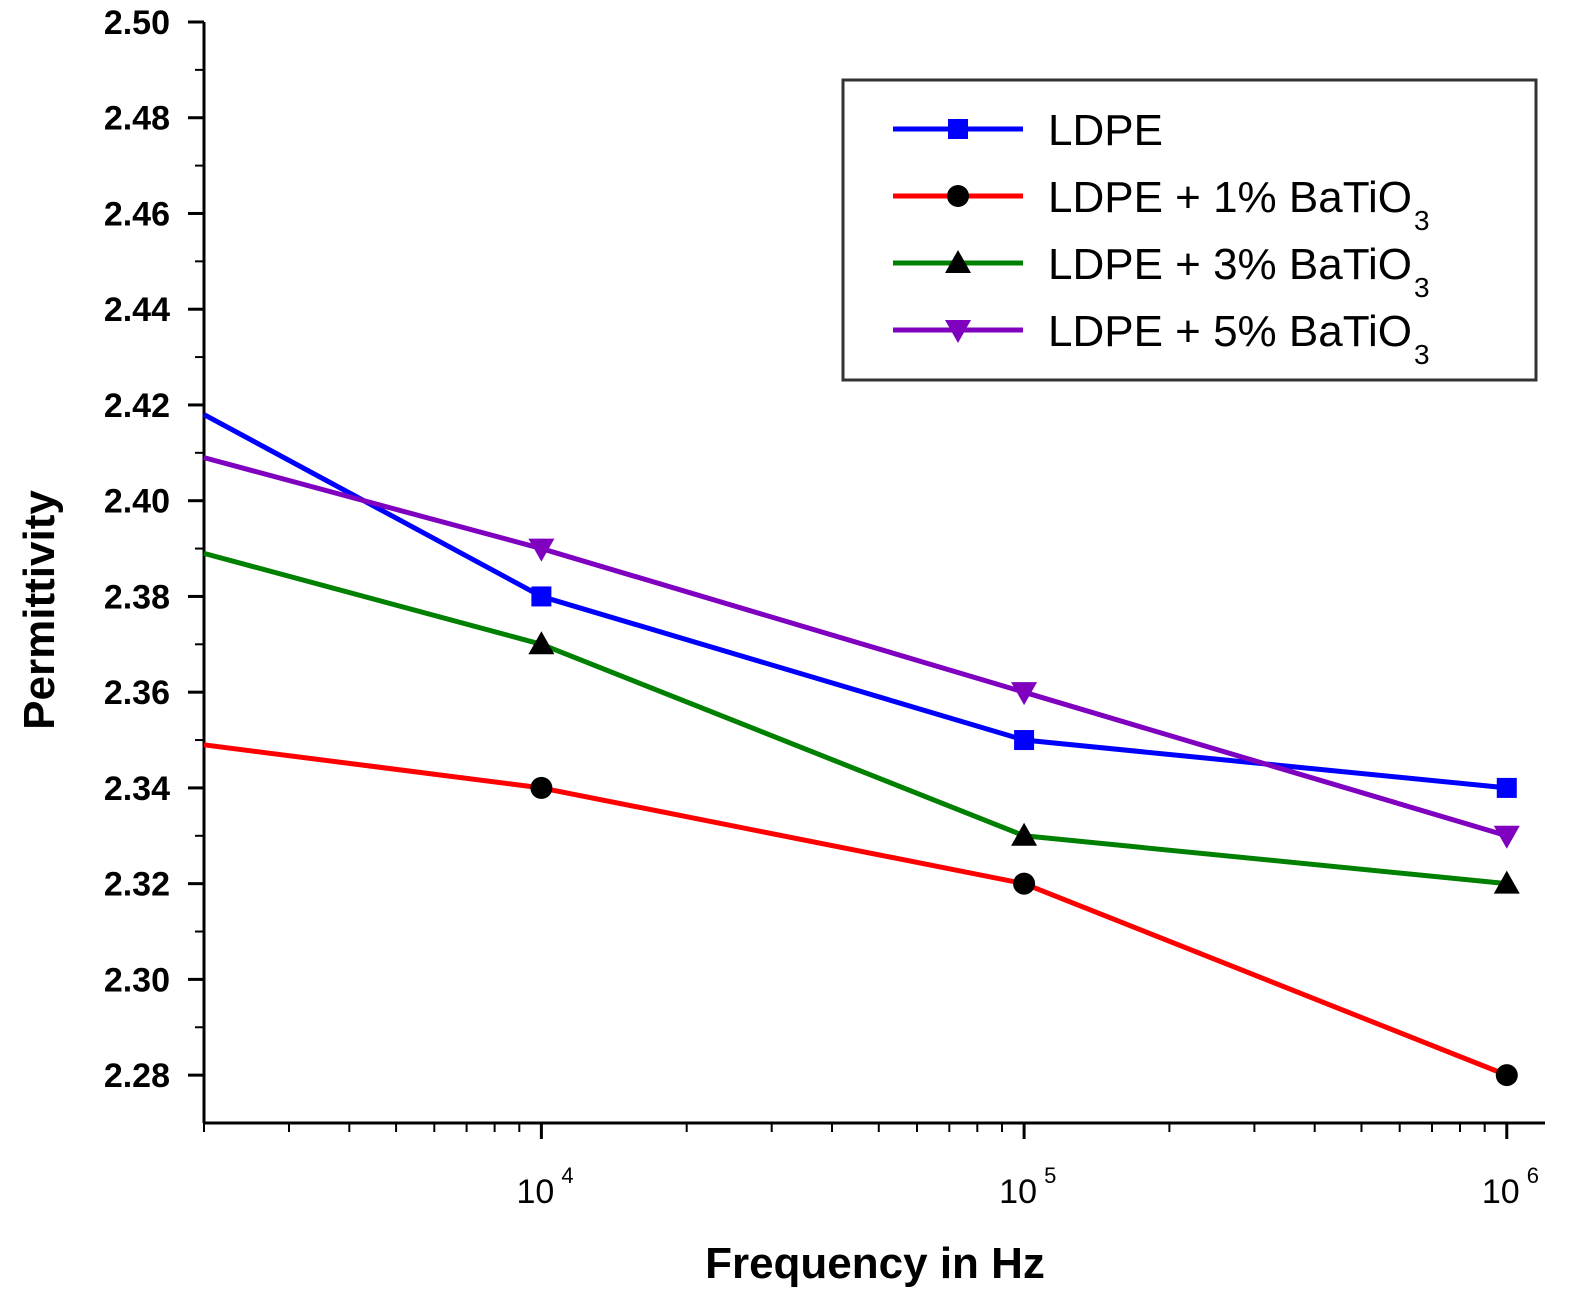 This screenshot has height=1302, width=1575. I want to click on y-tick-label: 2.28, so click(137, 1076).